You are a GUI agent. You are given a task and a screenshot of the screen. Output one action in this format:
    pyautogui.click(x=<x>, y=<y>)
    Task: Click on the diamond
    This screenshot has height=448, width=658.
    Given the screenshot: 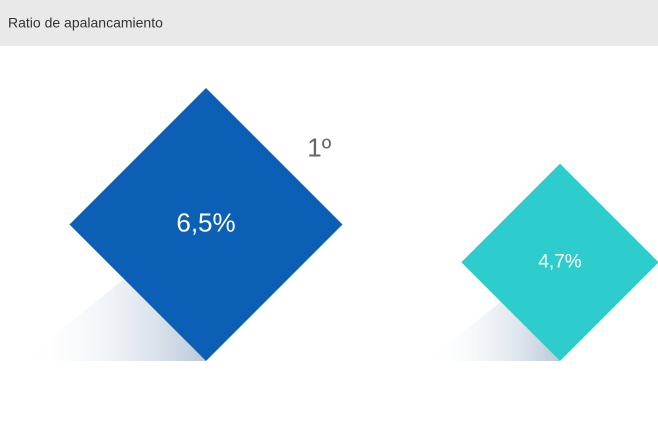 What is the action you would take?
    pyautogui.click(x=559, y=262)
    